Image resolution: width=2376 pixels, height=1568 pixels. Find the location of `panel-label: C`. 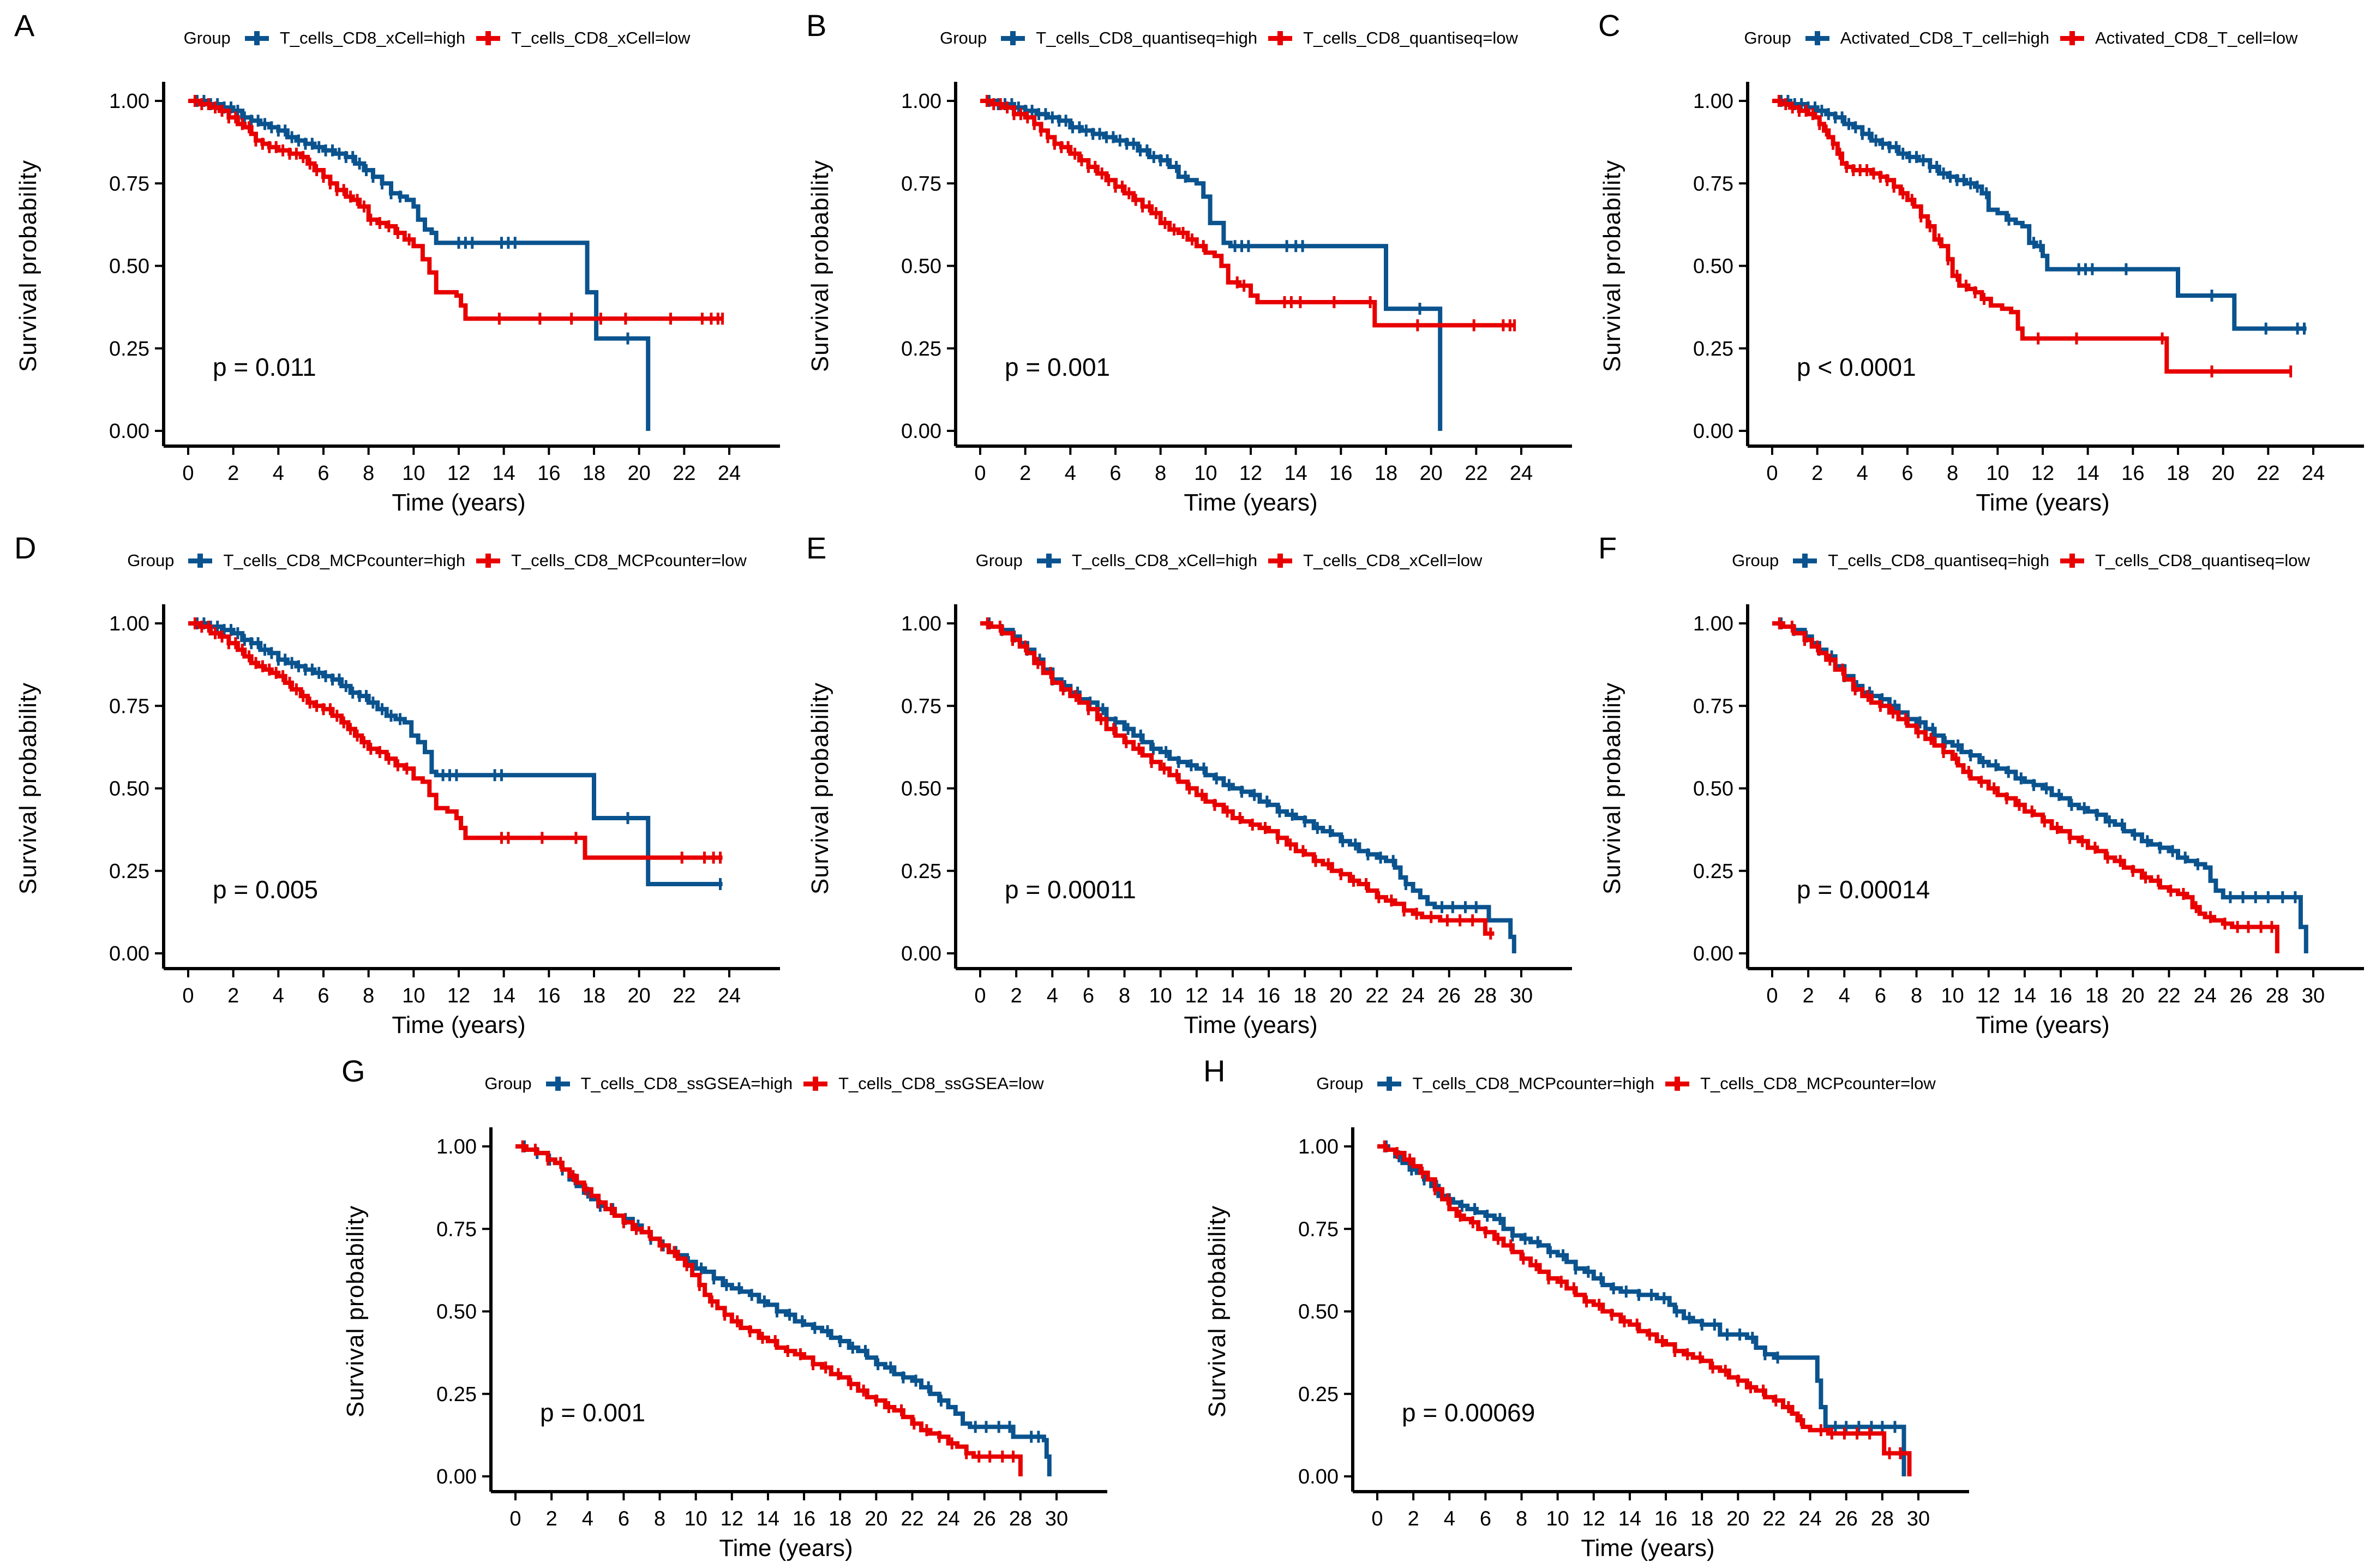

panel-label: C is located at coordinates (1609, 26).